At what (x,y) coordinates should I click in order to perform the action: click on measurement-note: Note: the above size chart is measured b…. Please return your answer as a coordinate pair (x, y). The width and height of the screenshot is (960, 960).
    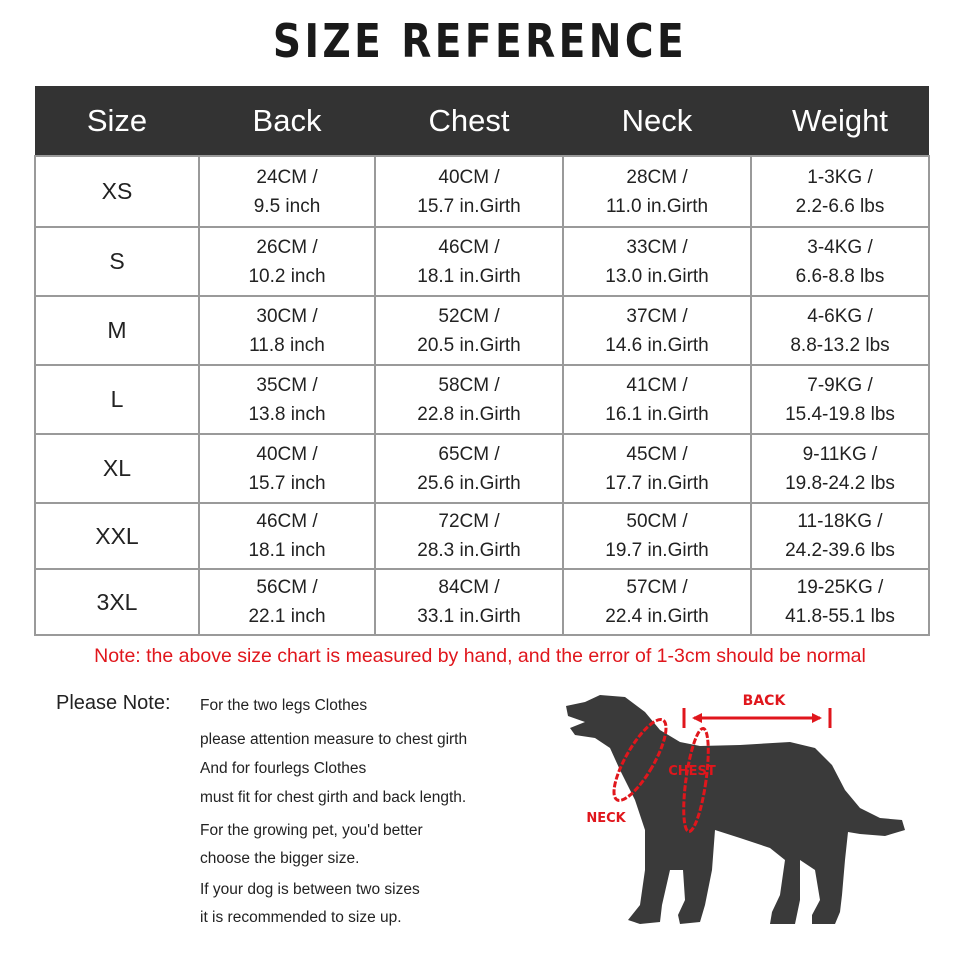
    Looking at the image, I should click on (480, 656).